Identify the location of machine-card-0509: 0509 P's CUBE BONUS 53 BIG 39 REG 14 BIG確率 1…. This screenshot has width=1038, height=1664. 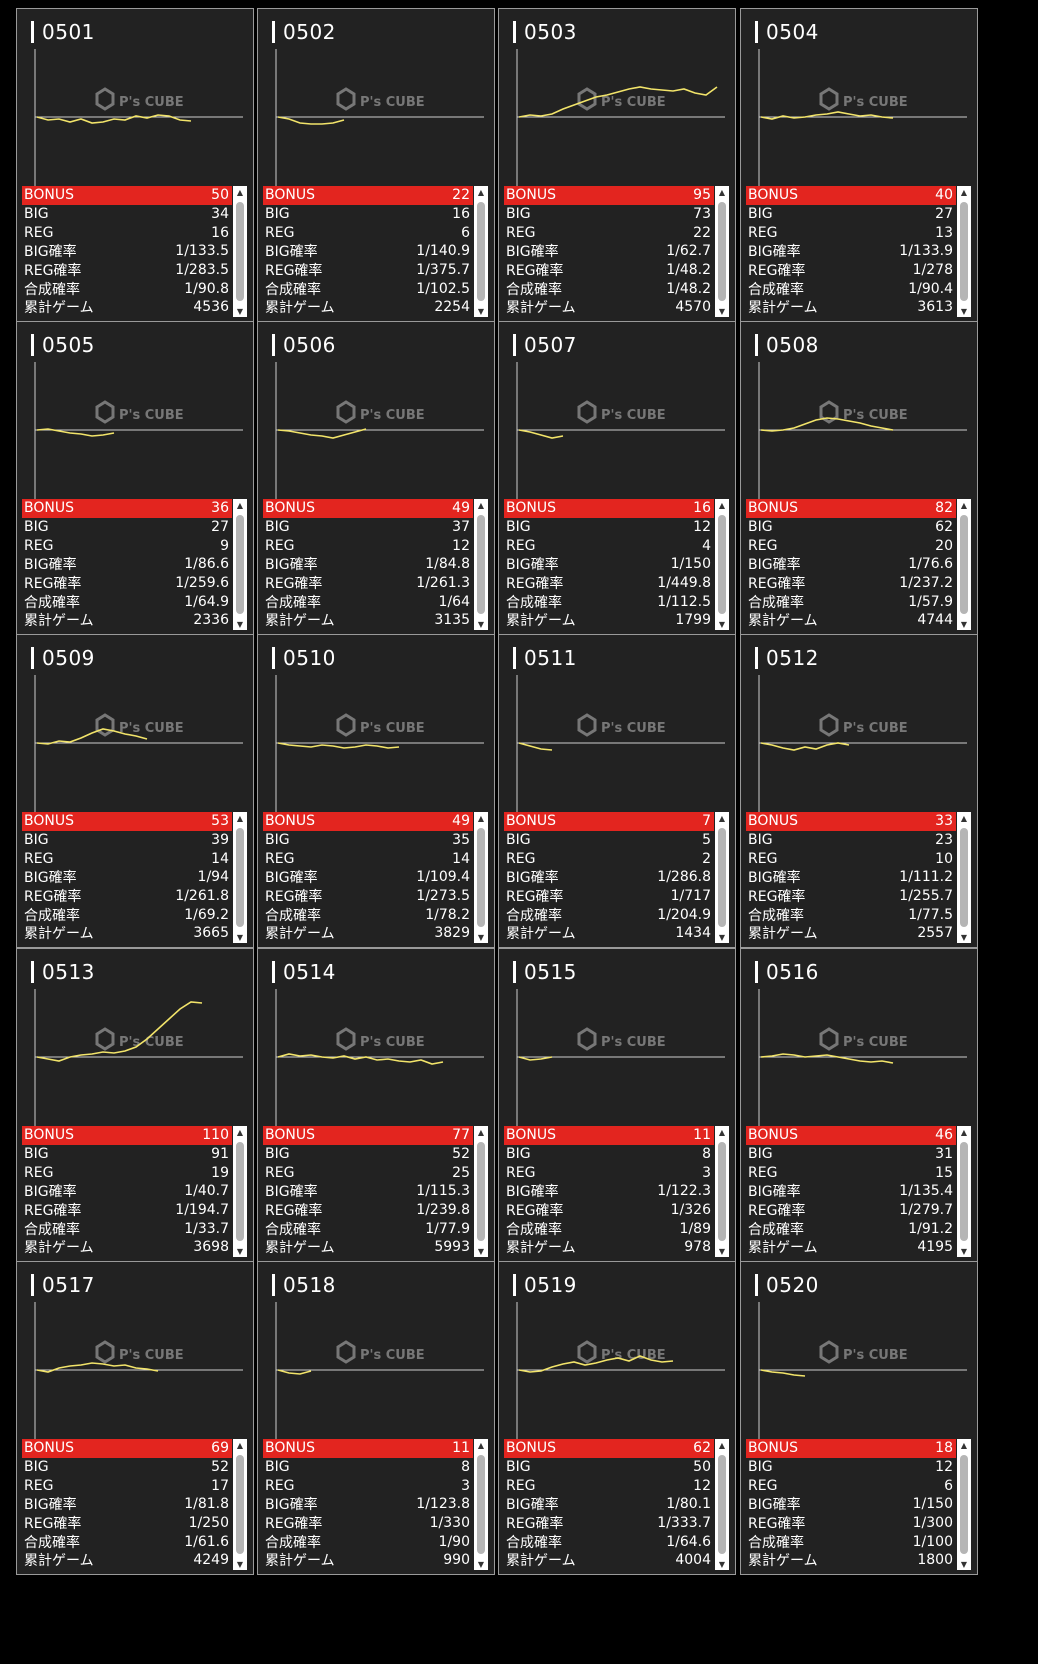
(135, 791).